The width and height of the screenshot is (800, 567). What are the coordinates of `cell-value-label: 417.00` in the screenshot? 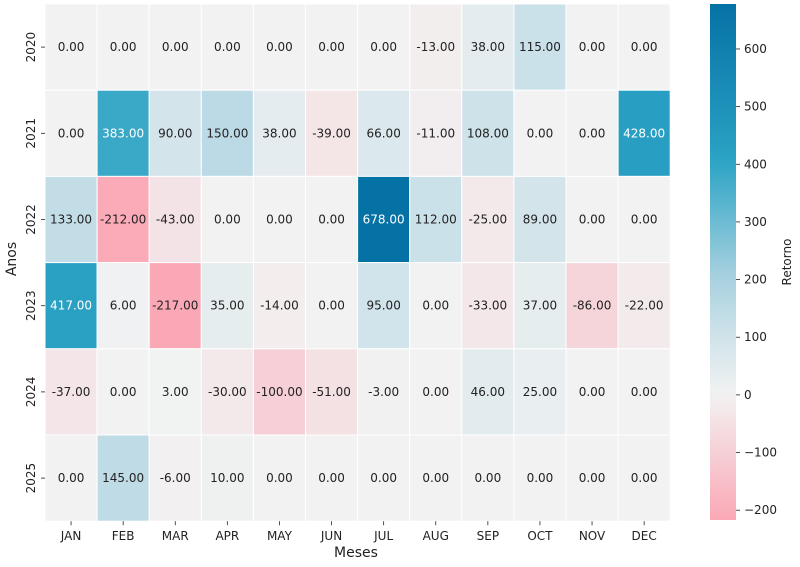 It's located at (71, 306).